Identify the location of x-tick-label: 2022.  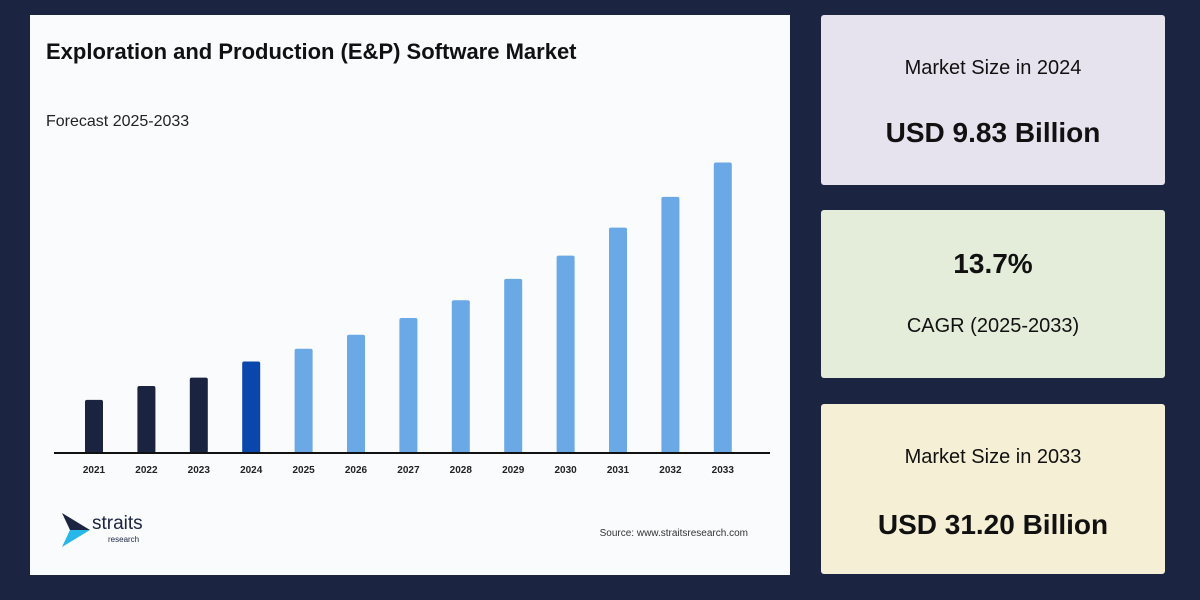
(146, 470).